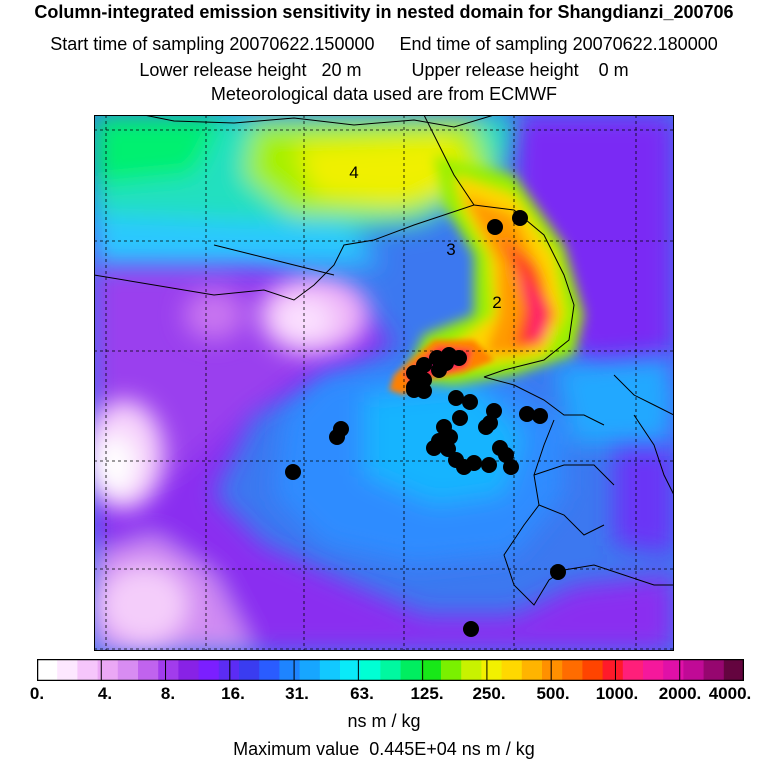 The width and height of the screenshot is (768, 768). What do you see at coordinates (384, 94) in the screenshot?
I see `met-data-line: Meteorological data used are from ECMWF` at bounding box center [384, 94].